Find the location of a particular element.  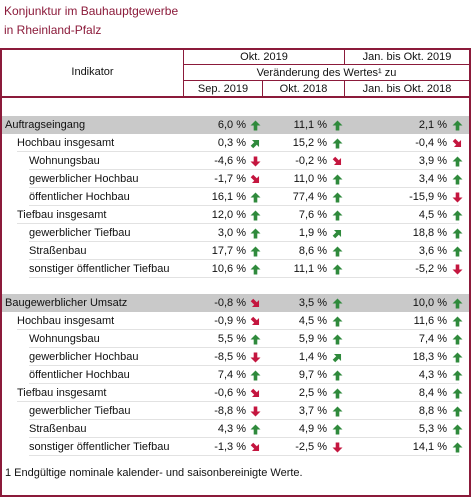

value: -0,9 % is located at coordinates (230, 321).